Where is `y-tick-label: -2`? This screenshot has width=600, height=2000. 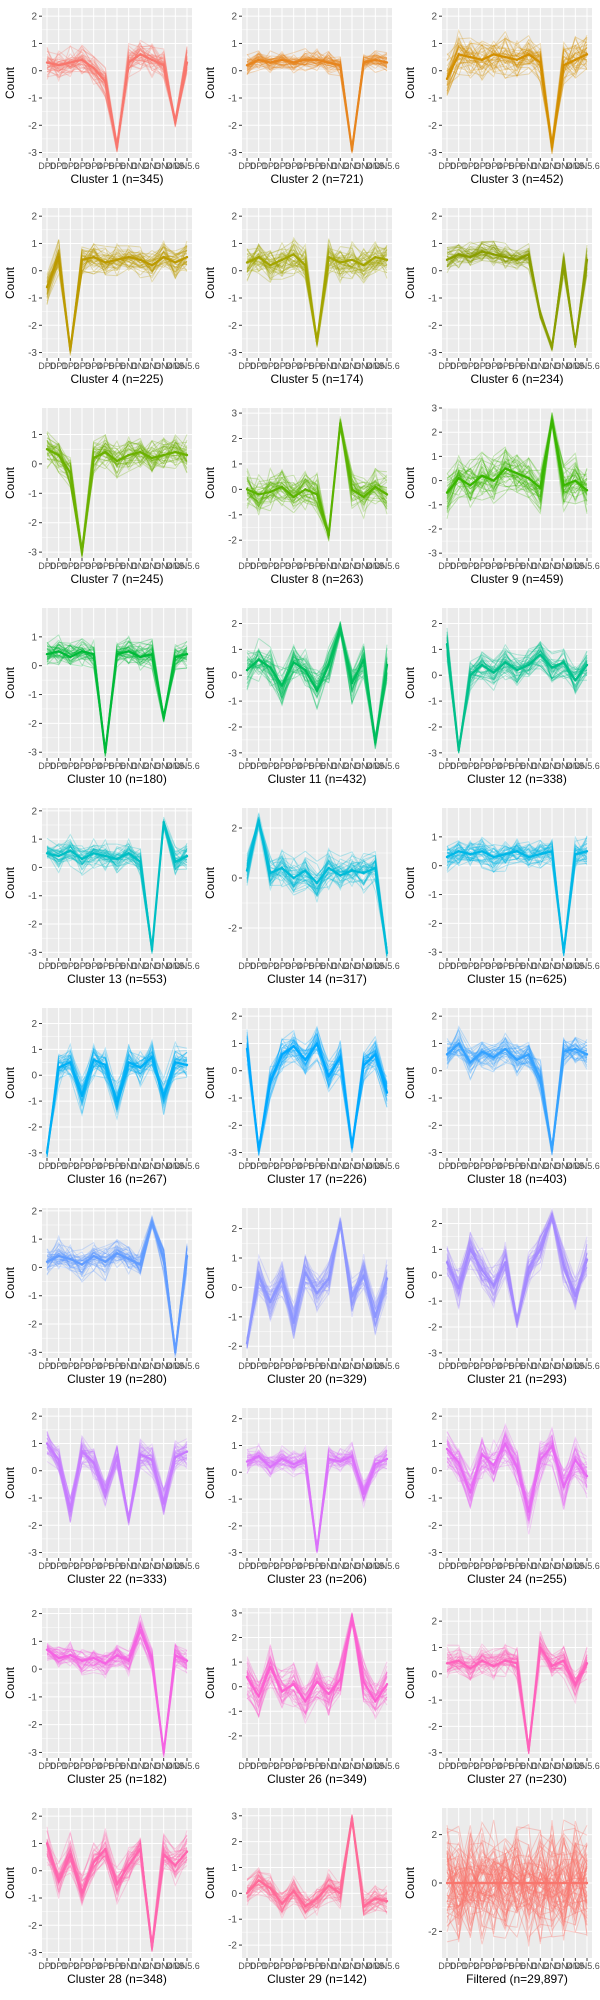 y-tick-label: -2 is located at coordinates (32, 326).